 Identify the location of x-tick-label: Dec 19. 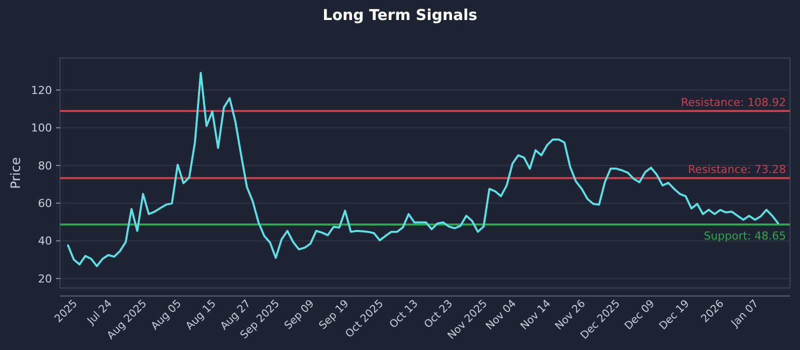
(674, 315).